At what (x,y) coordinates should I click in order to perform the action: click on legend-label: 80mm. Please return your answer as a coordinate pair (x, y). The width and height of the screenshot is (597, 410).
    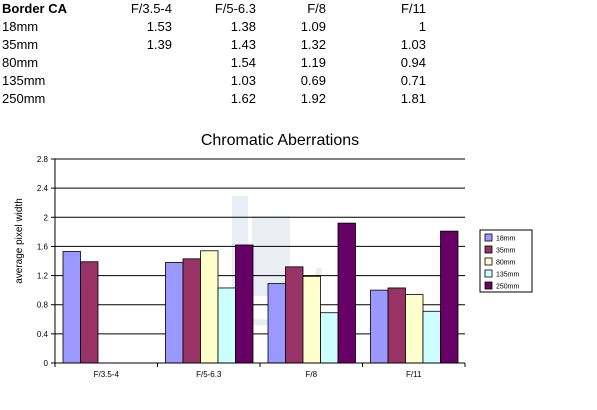
    Looking at the image, I should click on (506, 263).